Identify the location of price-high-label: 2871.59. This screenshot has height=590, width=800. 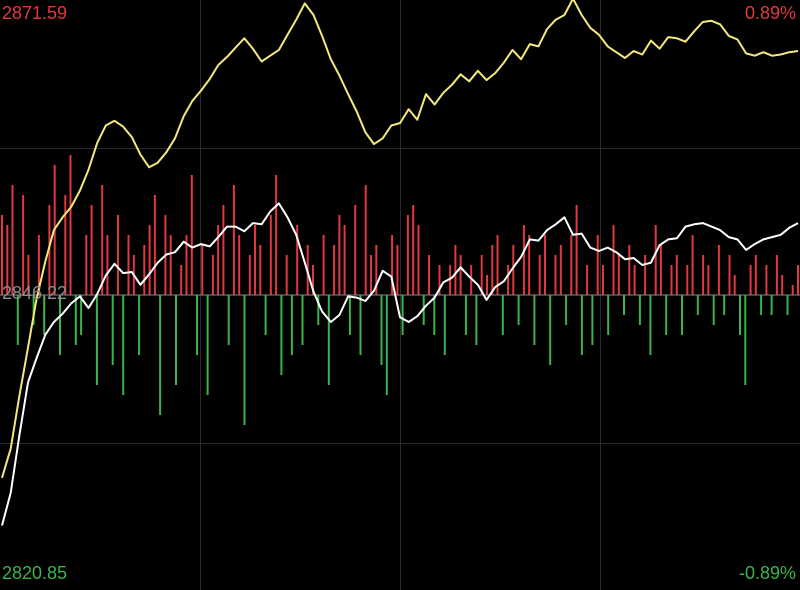
(35, 13).